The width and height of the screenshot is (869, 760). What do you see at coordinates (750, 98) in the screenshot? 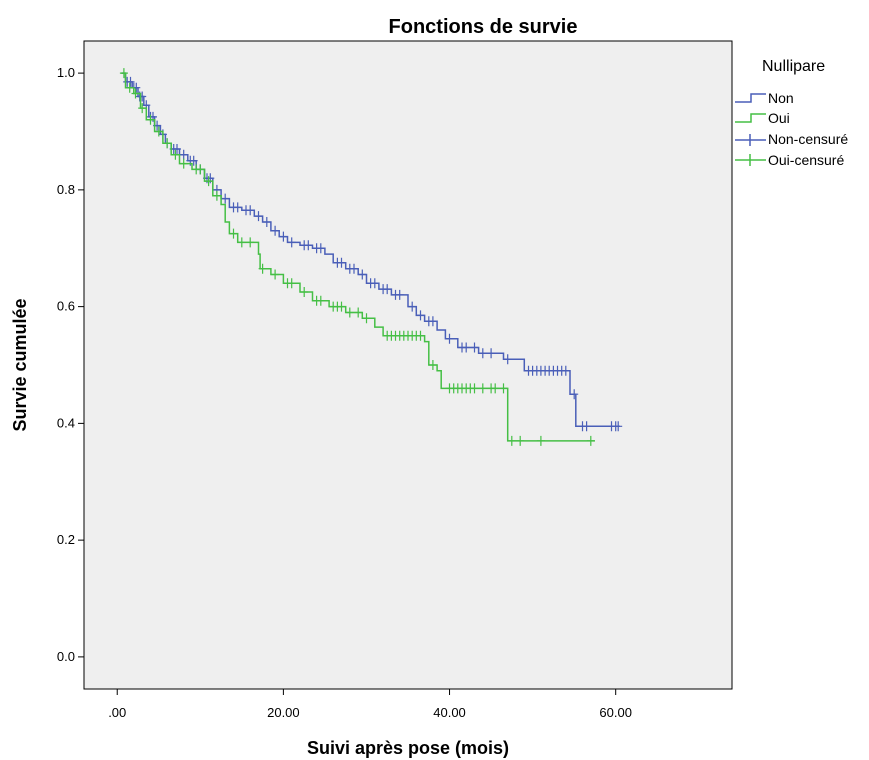
I see `legend-swatch-non` at bounding box center [750, 98].